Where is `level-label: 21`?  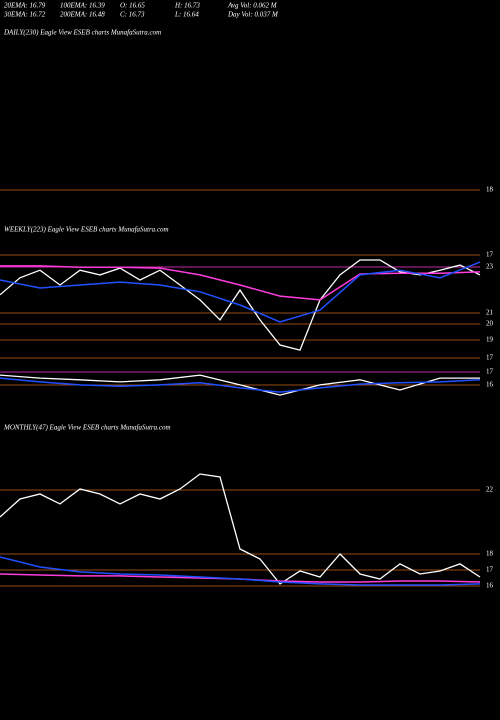
level-label: 21 is located at coordinates (490, 313).